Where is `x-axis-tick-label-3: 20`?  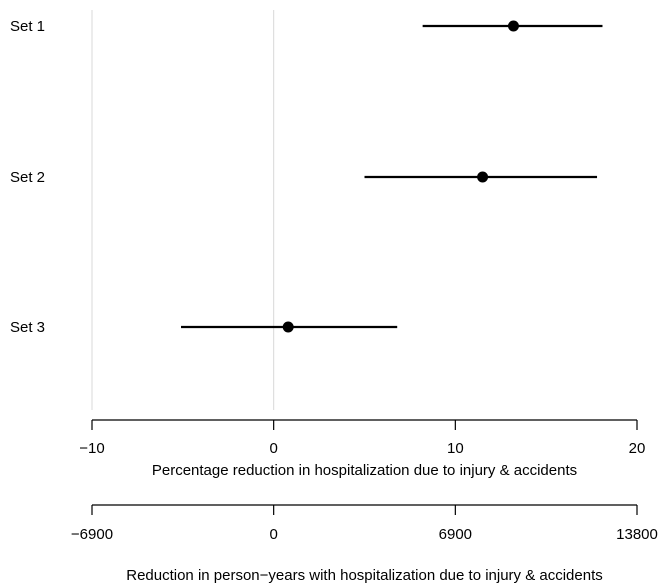 x-axis-tick-label-3: 20 is located at coordinates (637, 448).